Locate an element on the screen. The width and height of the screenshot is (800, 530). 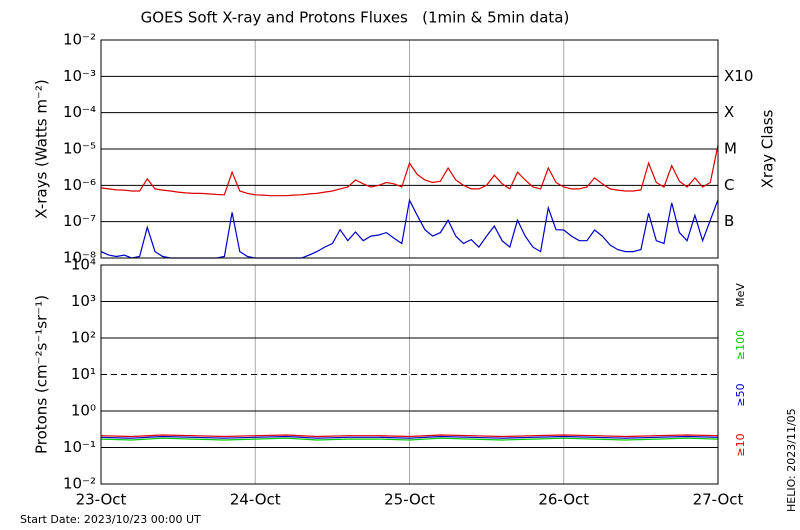
credit: HELIO: 2023/11/05 is located at coordinates (791, 460).